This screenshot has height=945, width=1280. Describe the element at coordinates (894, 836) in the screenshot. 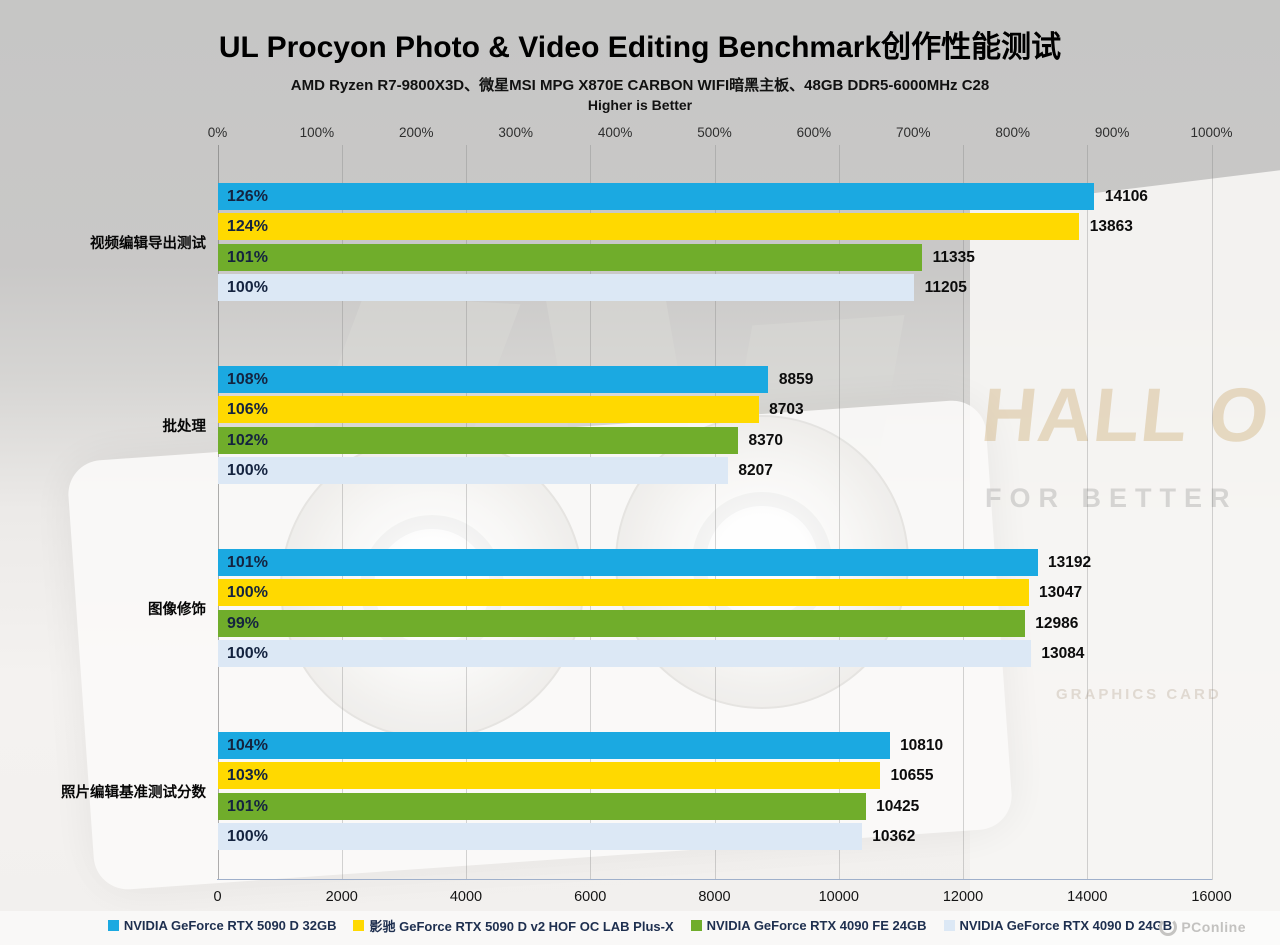

I see `bar-value-label: 10362` at that location.